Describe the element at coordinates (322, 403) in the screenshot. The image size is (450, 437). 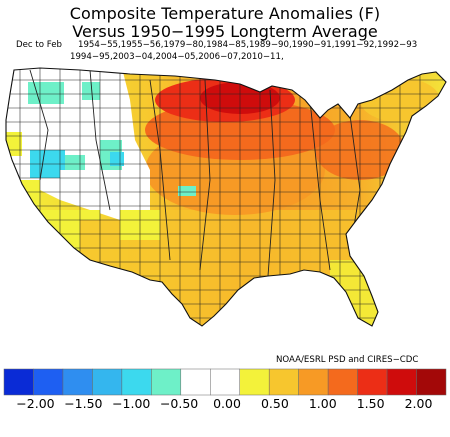
I see `legend-tick-label: 1.00` at that location.